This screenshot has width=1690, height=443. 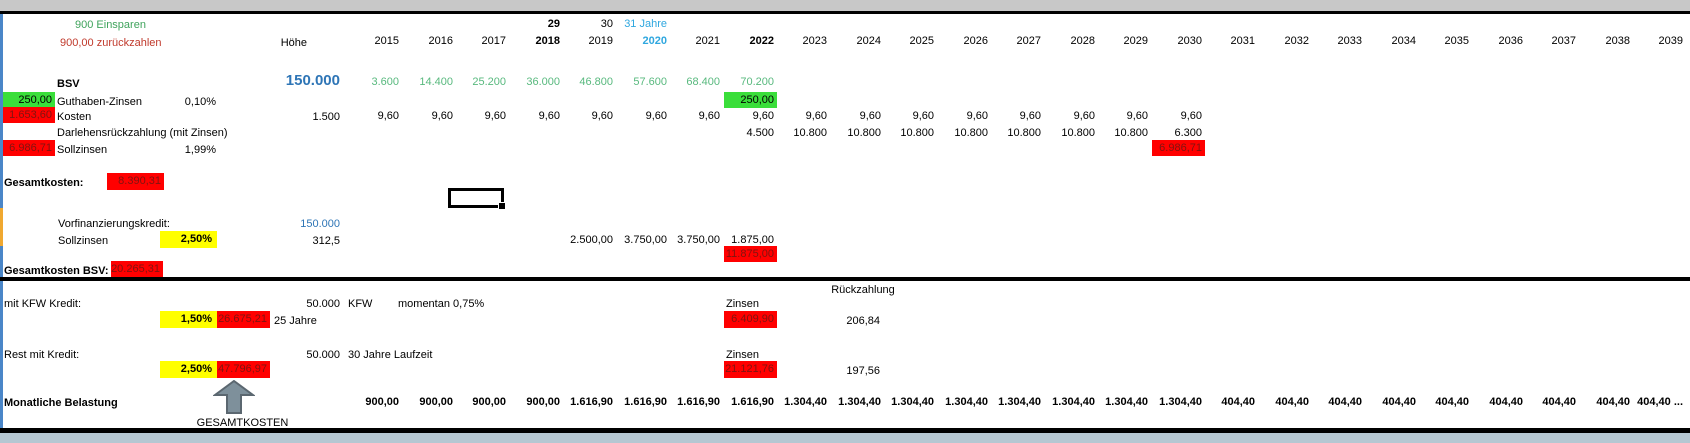 I want to click on bsv-value: 46.800, so click(x=596, y=82).